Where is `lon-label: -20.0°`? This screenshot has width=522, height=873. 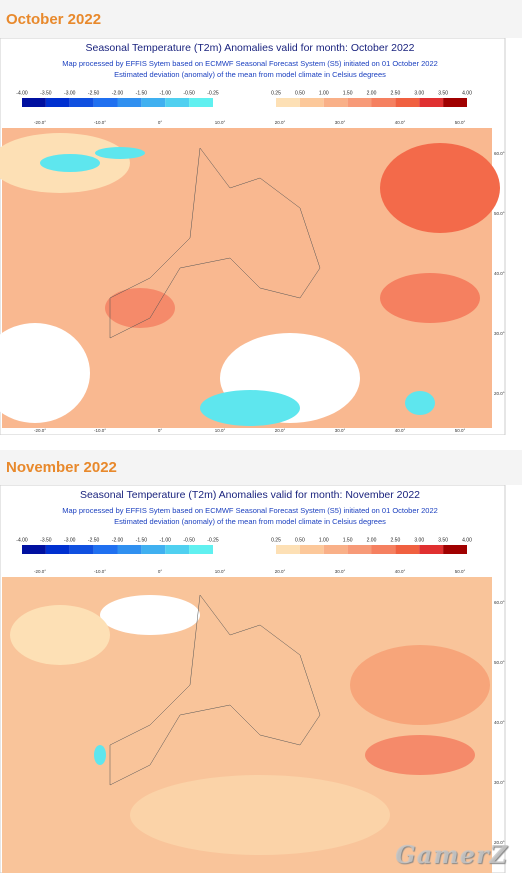
lon-label: -20.0° is located at coordinates (40, 122).